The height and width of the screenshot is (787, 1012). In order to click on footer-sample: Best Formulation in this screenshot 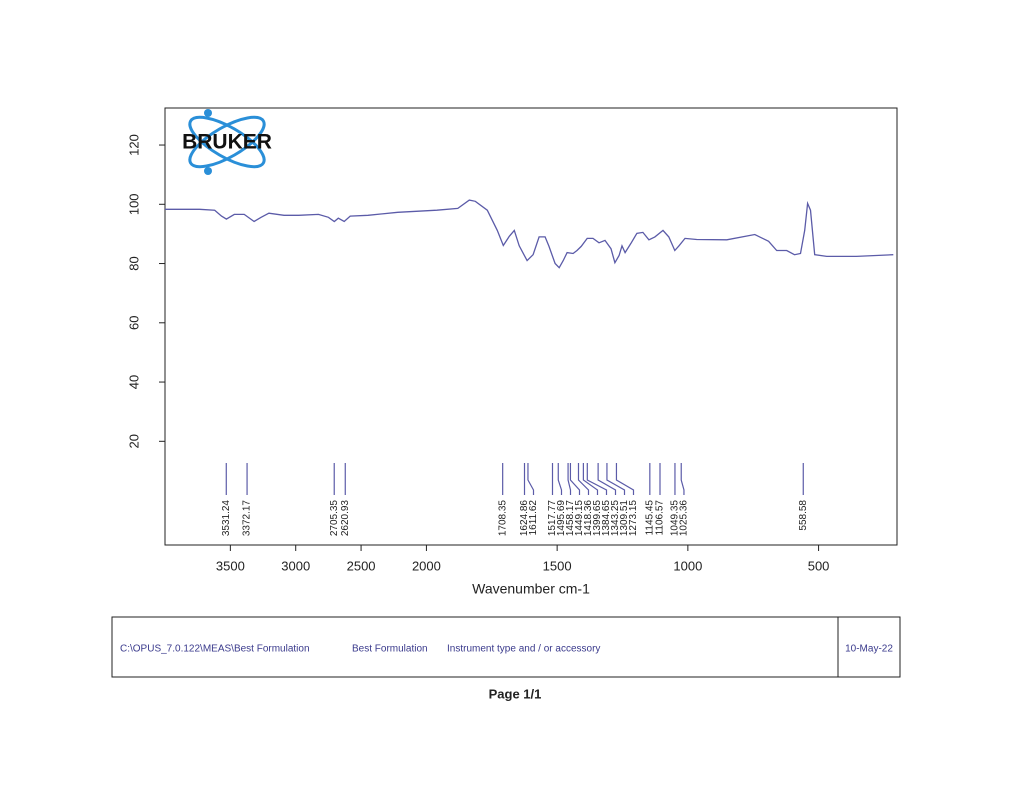, I will do `click(390, 649)`.